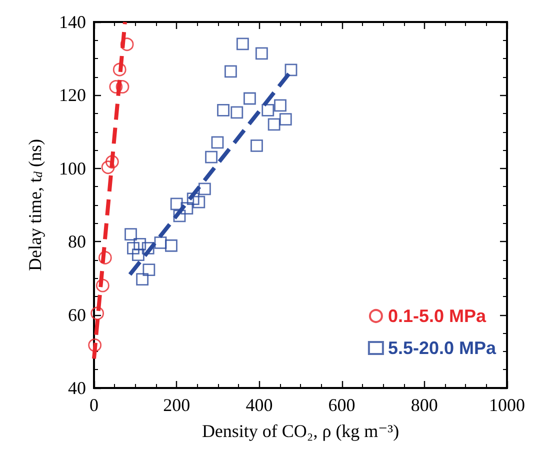 The width and height of the screenshot is (536, 472). What do you see at coordinates (77, 314) in the screenshot?
I see `y-tick-label: 60` at bounding box center [77, 314].